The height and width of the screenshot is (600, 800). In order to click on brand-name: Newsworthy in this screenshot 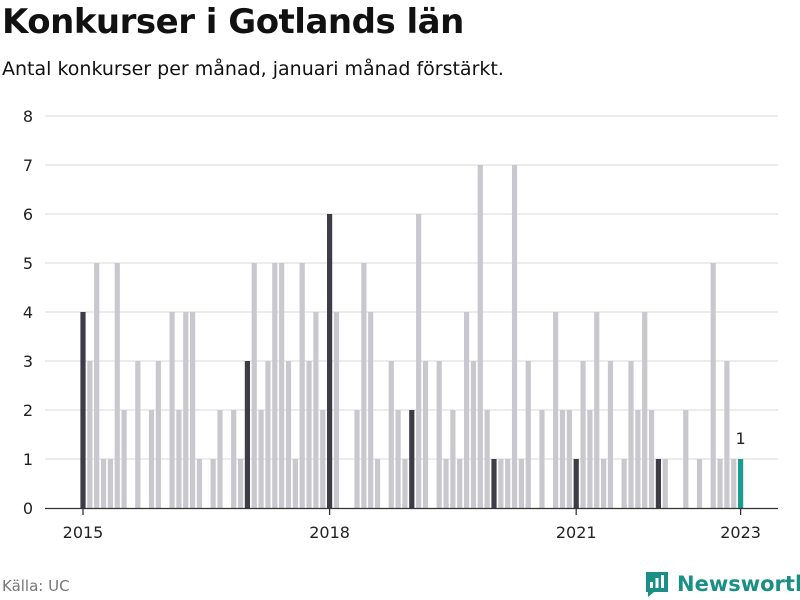, I will do `click(738, 584)`.